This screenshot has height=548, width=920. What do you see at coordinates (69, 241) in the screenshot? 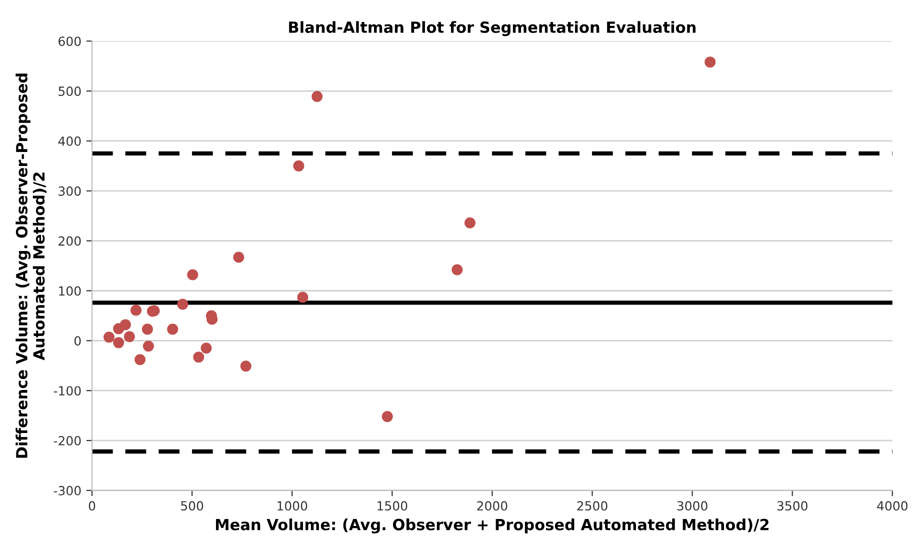
I see `y-tick-label: 200` at bounding box center [69, 241].